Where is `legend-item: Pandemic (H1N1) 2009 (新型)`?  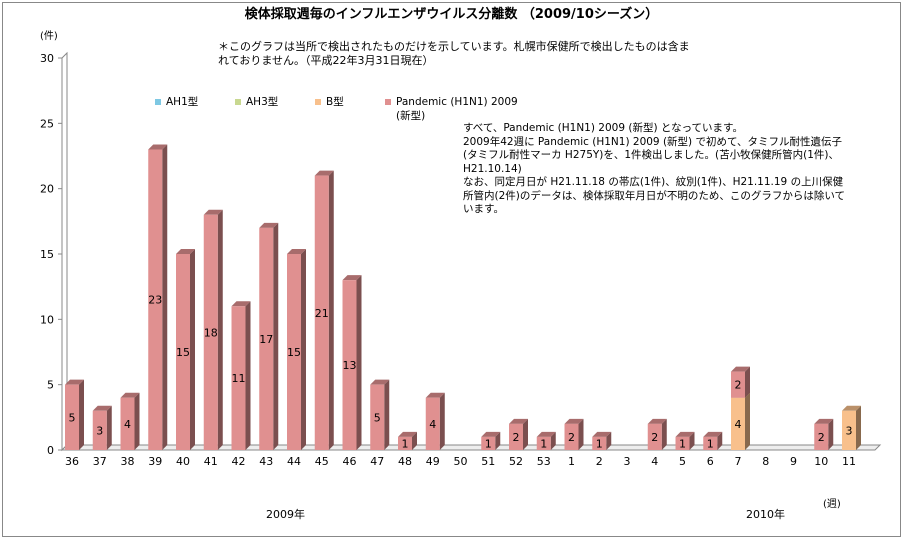 legend-item: Pandemic (H1N1) 2009 (新型) is located at coordinates (451, 109).